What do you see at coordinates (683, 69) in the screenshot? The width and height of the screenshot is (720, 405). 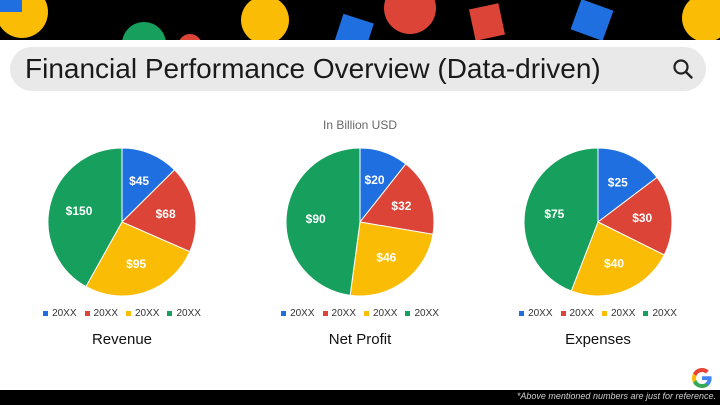 I see `search-icon` at bounding box center [683, 69].